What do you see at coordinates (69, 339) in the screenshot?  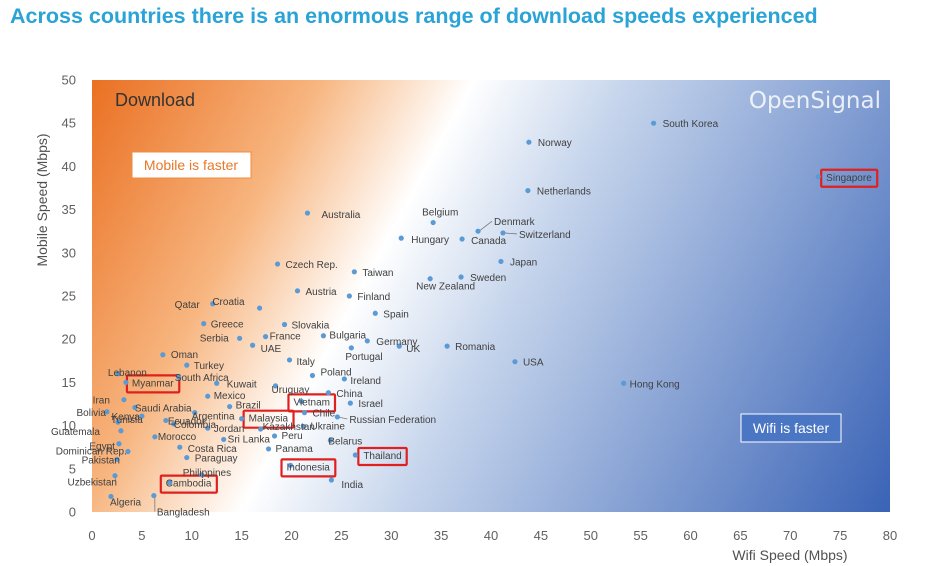 I see `y-tick-label: 20` at bounding box center [69, 339].